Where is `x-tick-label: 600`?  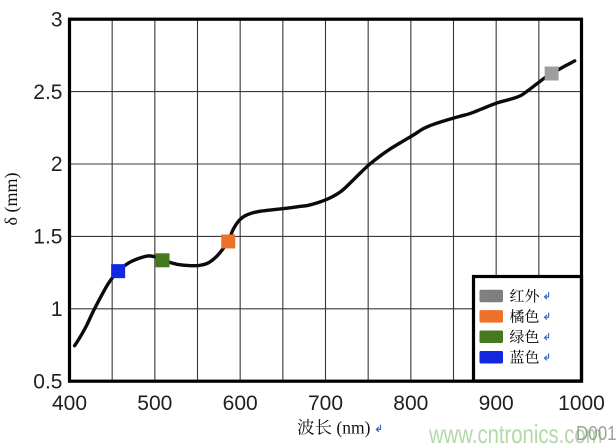 x-tick-label: 600 is located at coordinates (240, 403).